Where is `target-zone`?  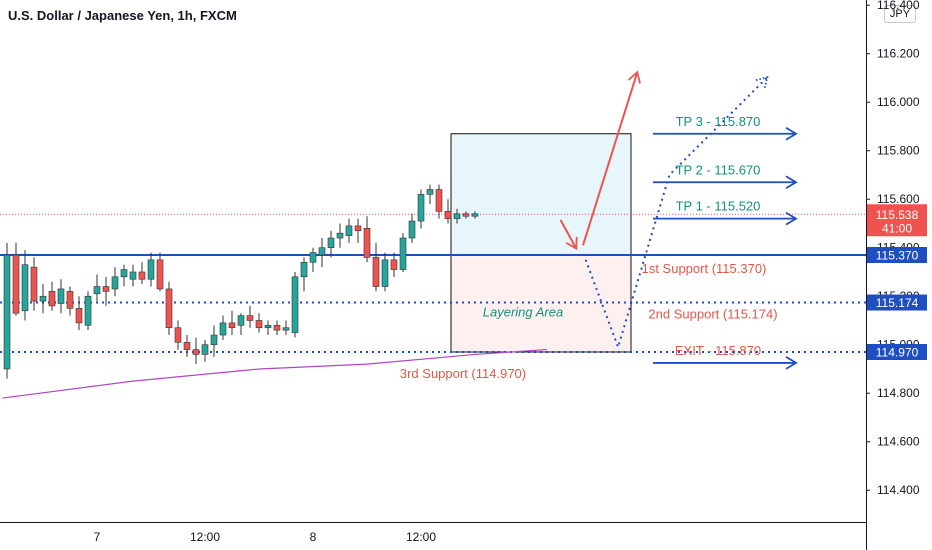
target-zone is located at coordinates (541, 194).